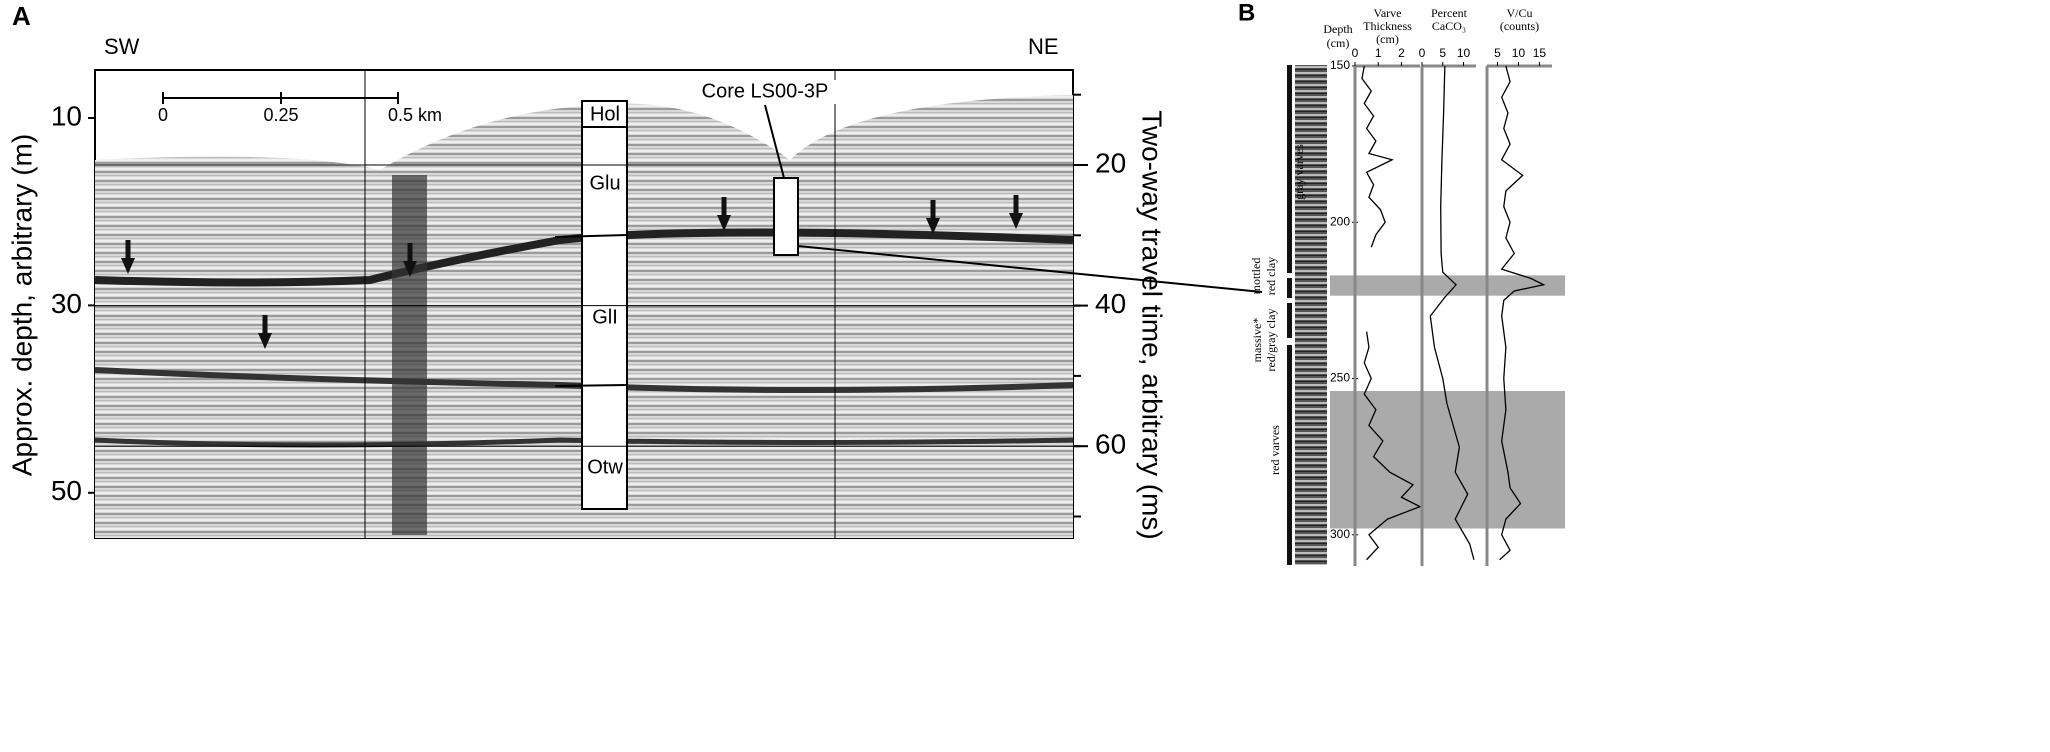 Image resolution: width=2050 pixels, height=752 pixels. What do you see at coordinates (605, 317) in the screenshot?
I see `unit-label: GlI` at bounding box center [605, 317].